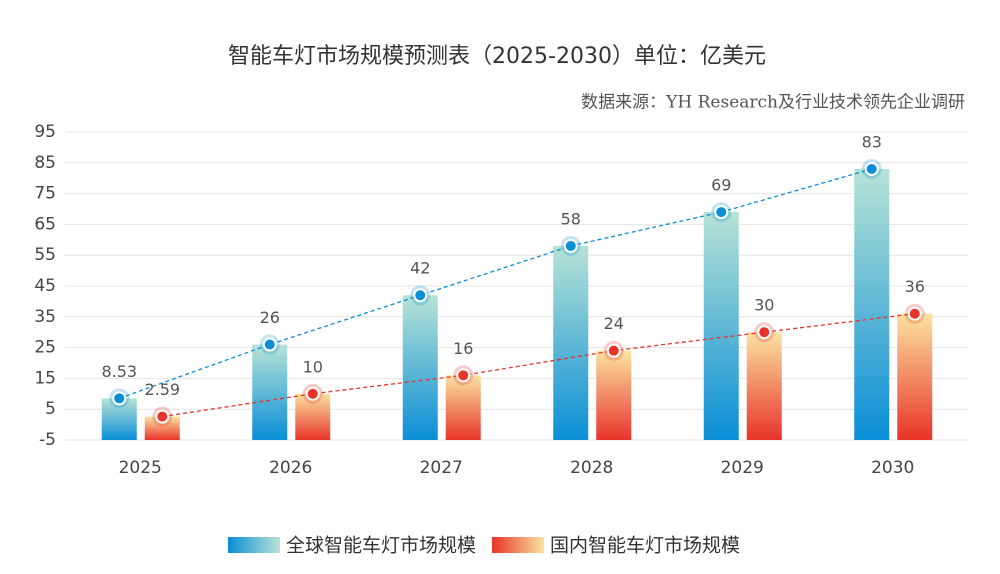 Image resolution: width=1000 pixels, height=574 pixels. What do you see at coordinates (140, 468) in the screenshot?
I see `x-tick-label: 2025` at bounding box center [140, 468].